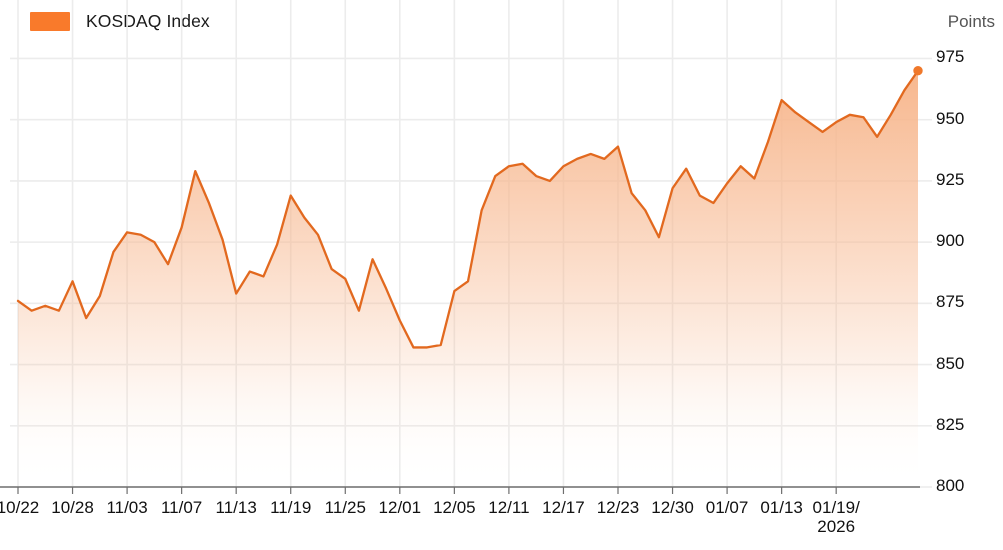 Image resolution: width=1003 pixels, height=550 pixels. I want to click on y-axis-tick-label: 875, so click(950, 302).